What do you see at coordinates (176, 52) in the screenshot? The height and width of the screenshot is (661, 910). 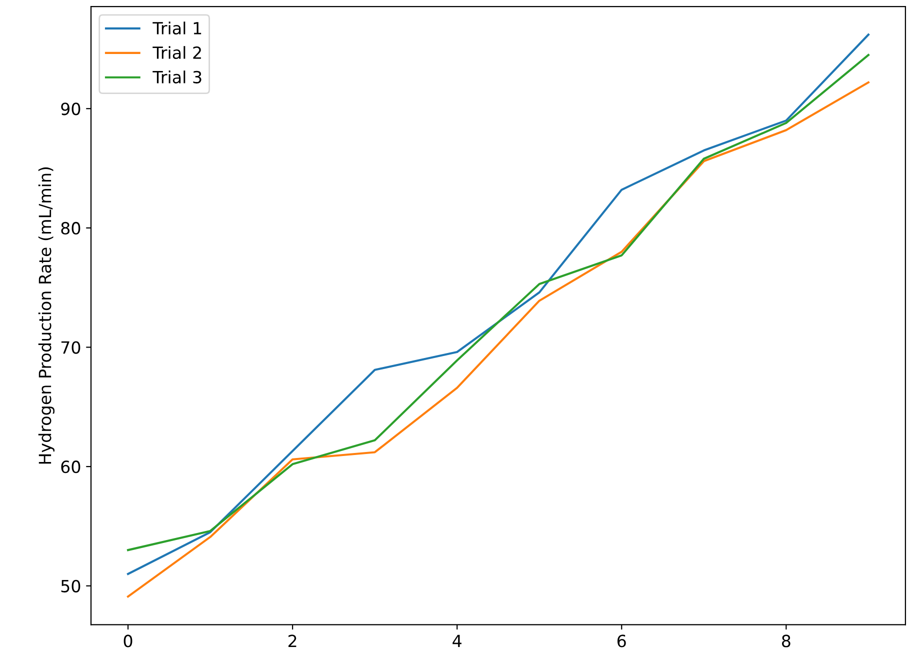 I see `legend-label: Trial 2` at bounding box center [176, 52].